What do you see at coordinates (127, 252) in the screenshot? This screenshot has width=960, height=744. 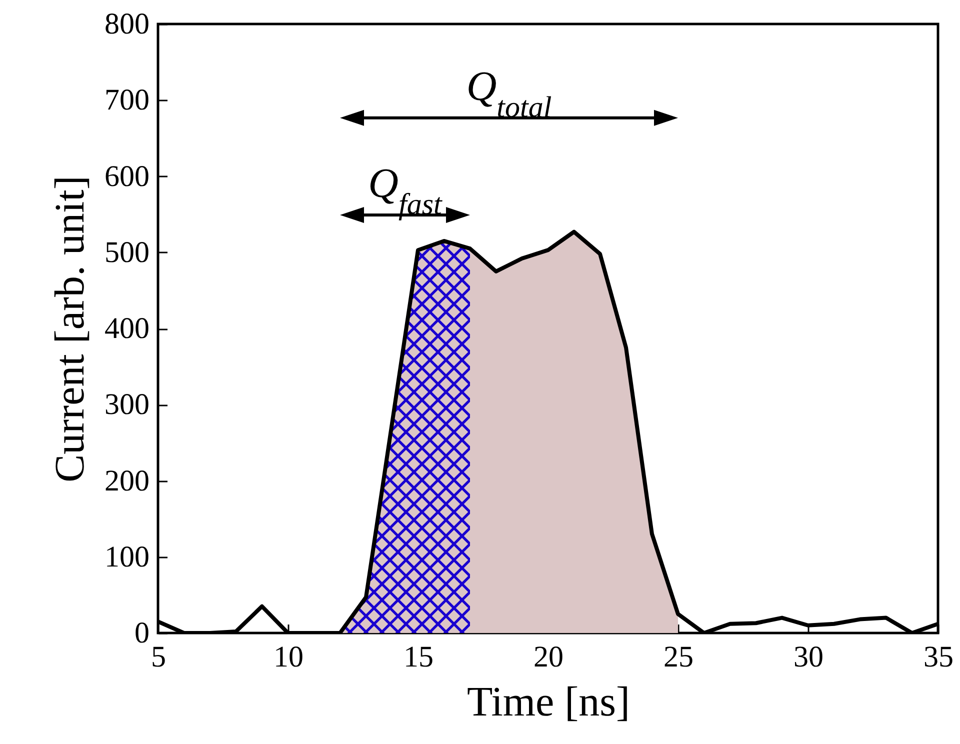 I see `y-tick-label: 500` at bounding box center [127, 252].